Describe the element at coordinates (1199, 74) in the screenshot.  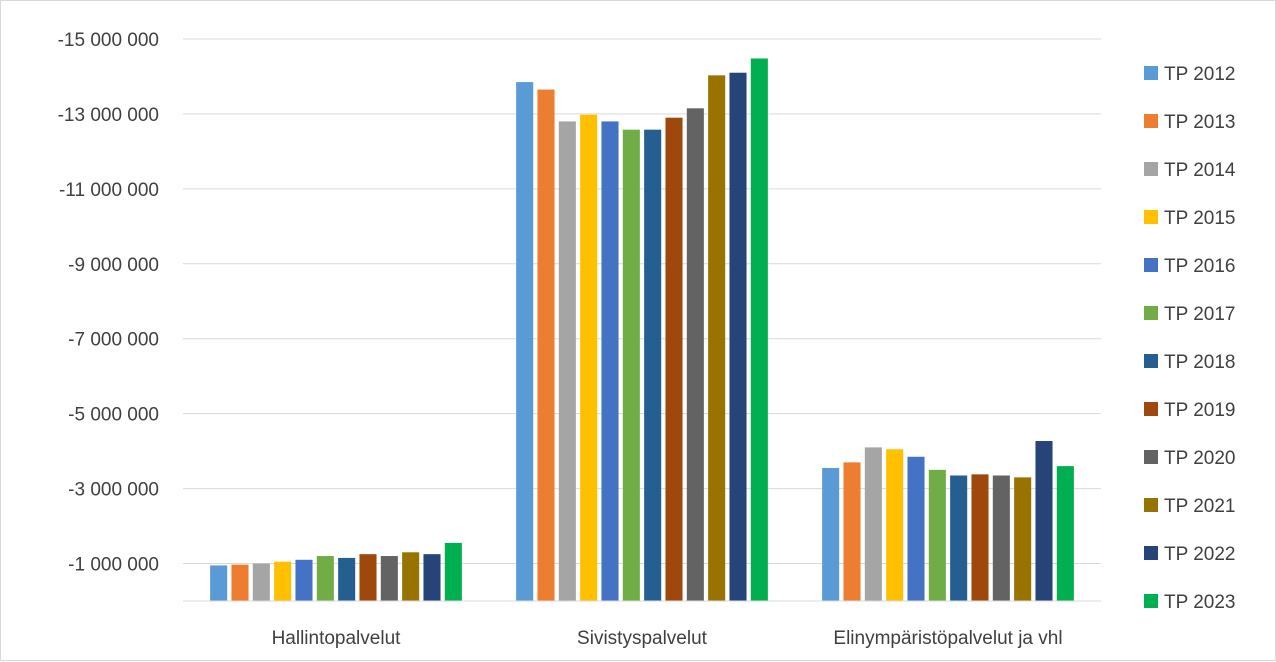
I see `legend-label: TP 2012` at that location.